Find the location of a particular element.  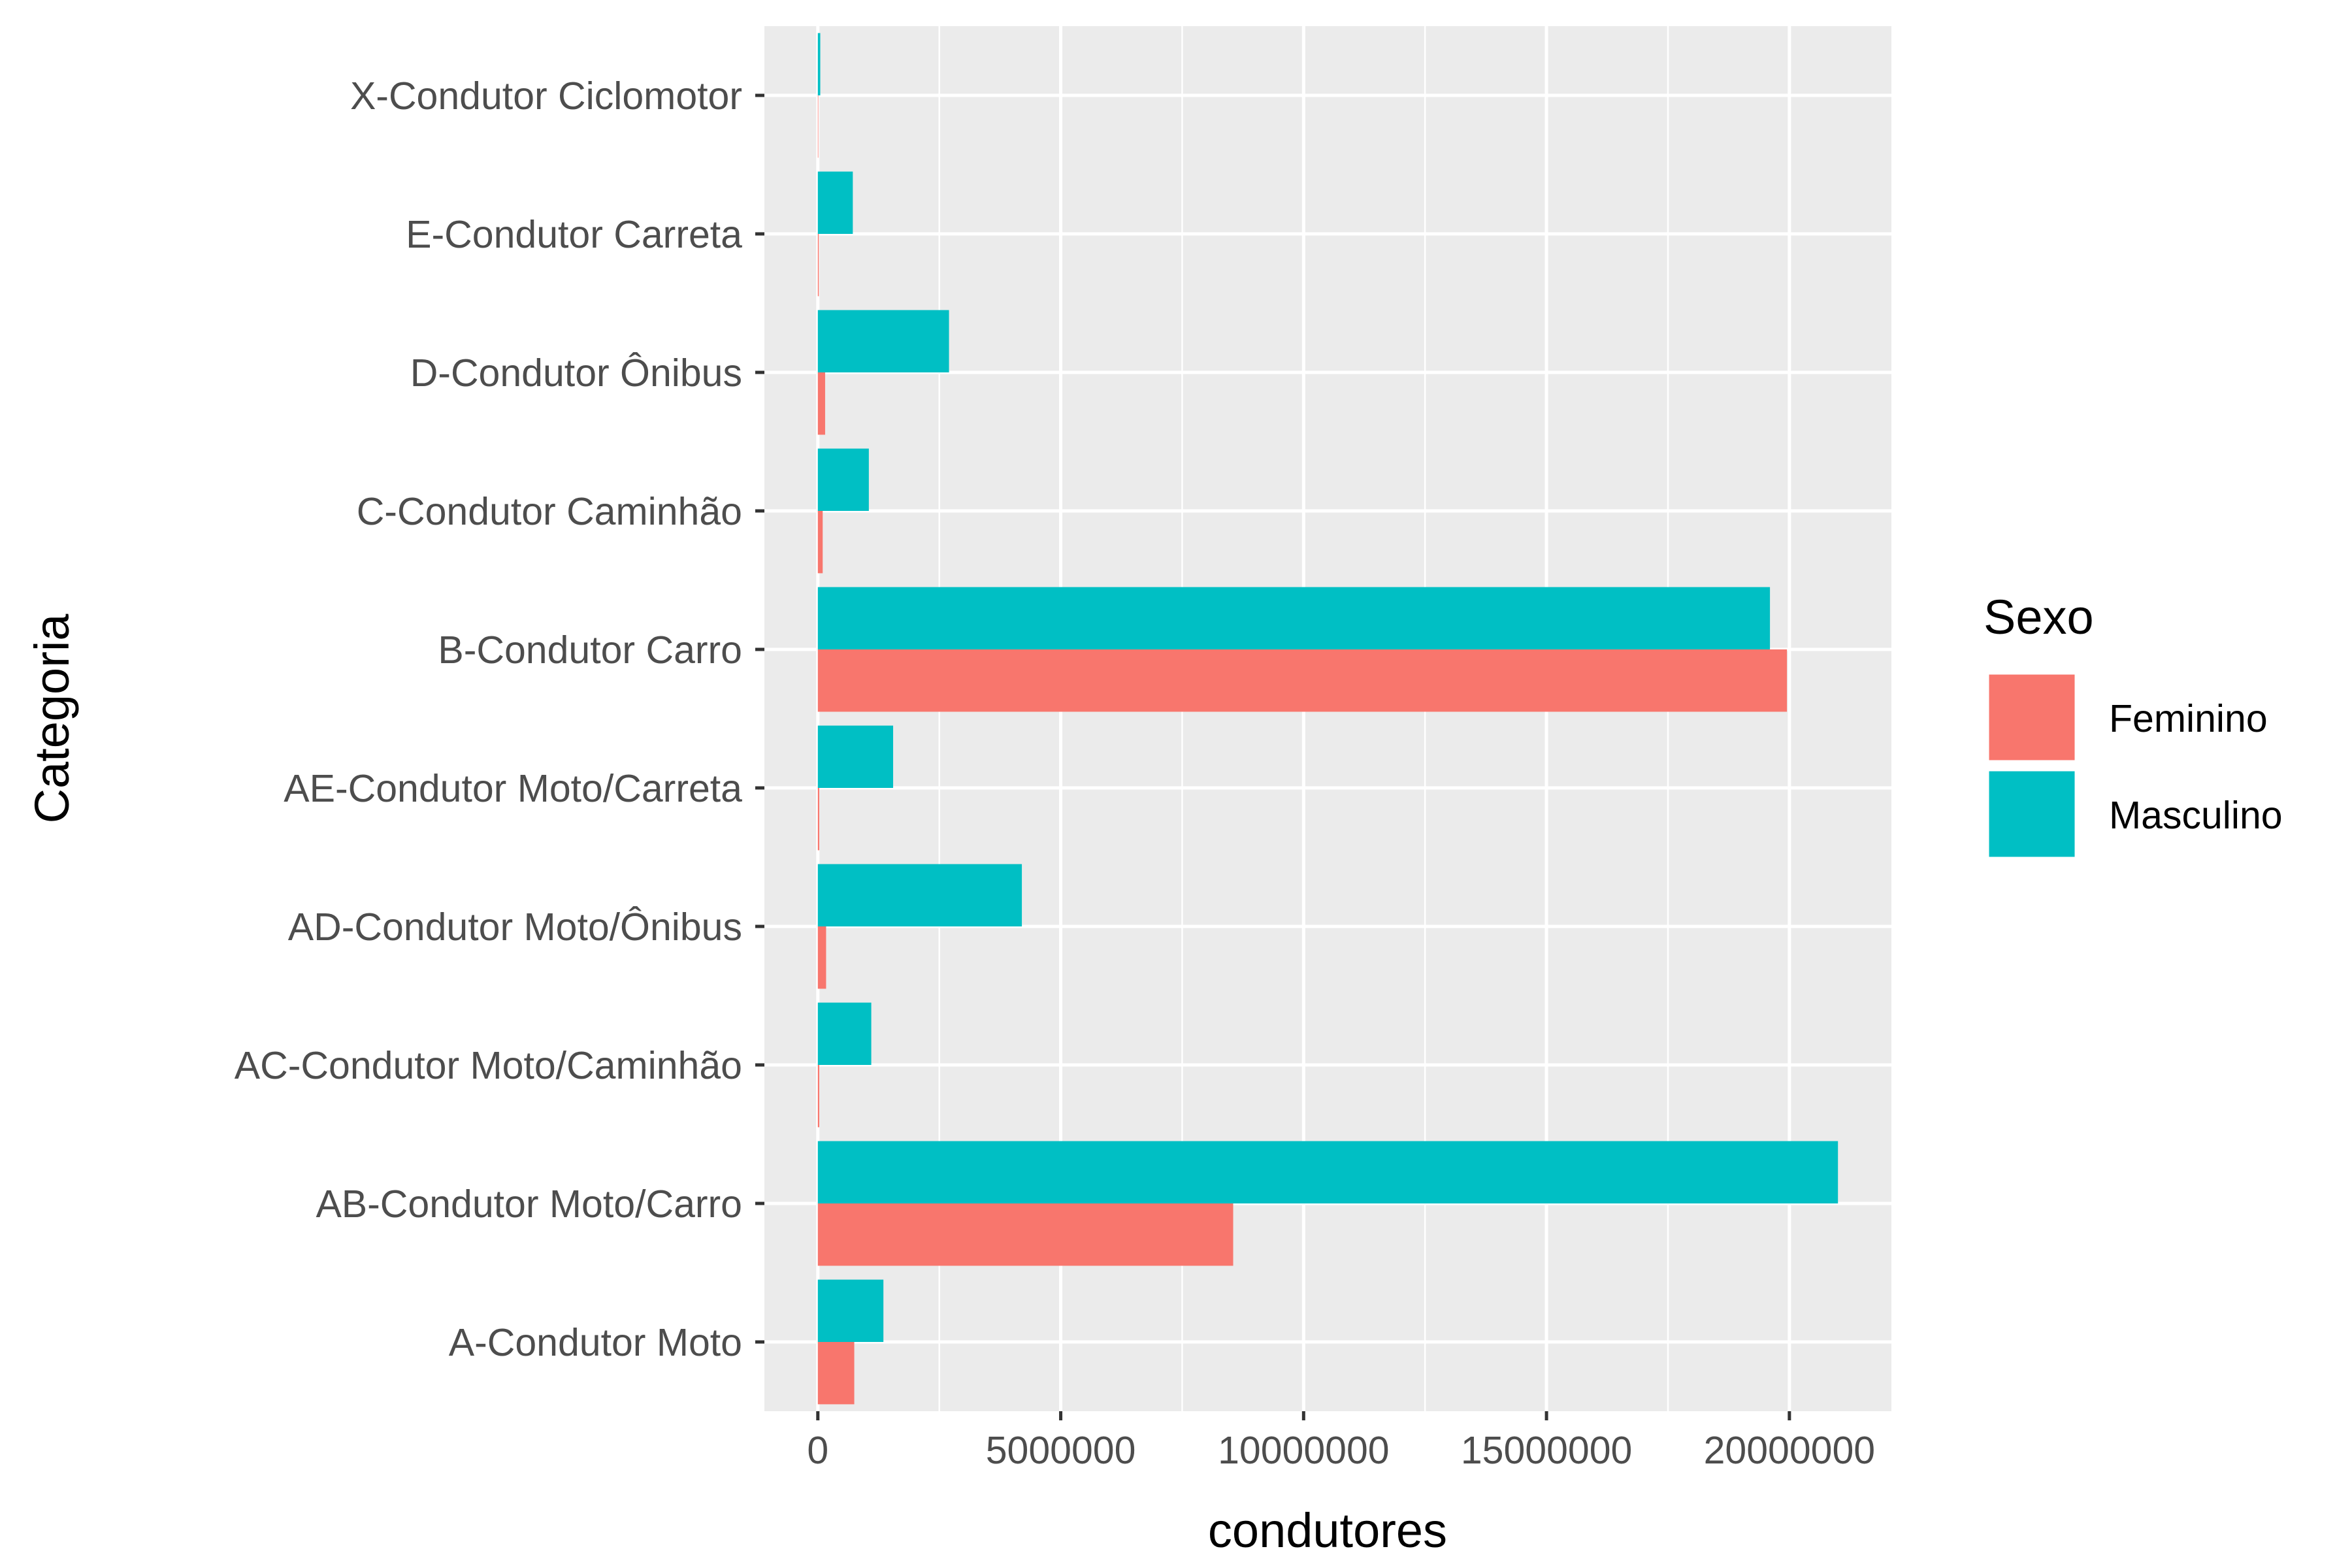

y-tick-label-5: B-Condutor Carro is located at coordinates (590, 650).